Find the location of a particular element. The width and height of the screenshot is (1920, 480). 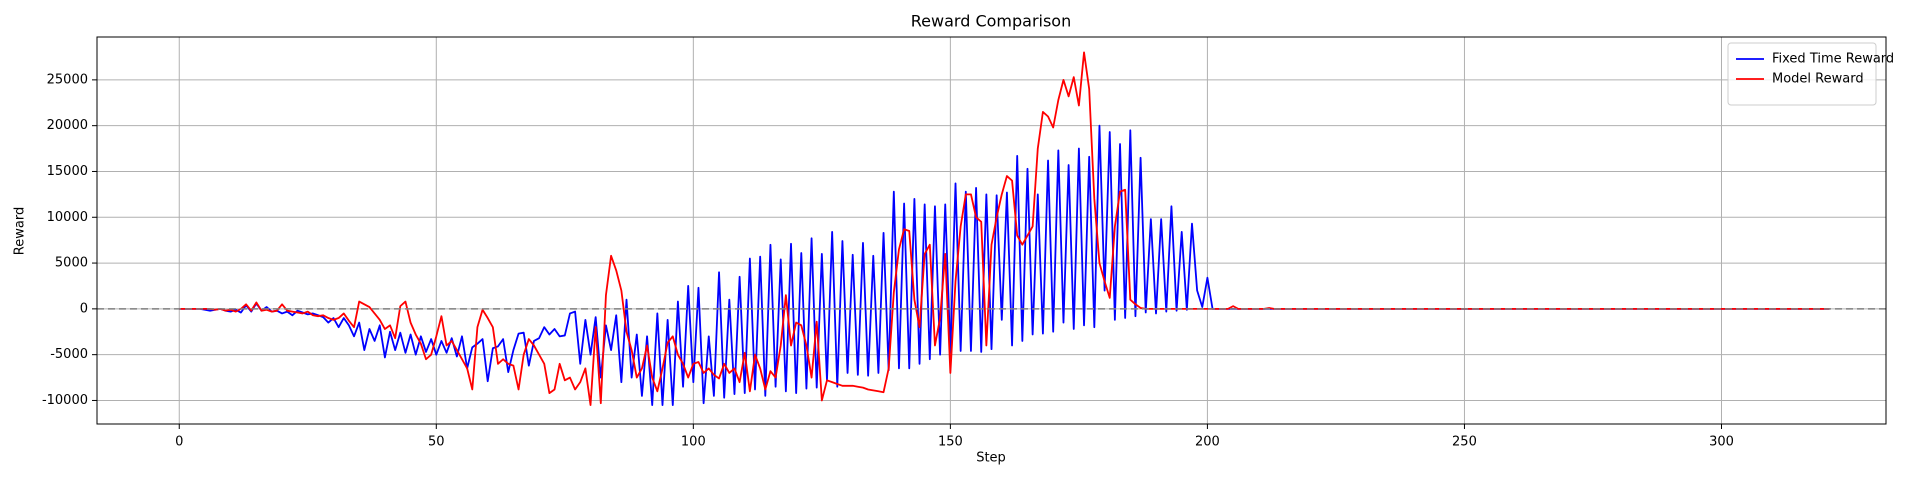

y-tick-label: -5000 is located at coordinates (69, 354).